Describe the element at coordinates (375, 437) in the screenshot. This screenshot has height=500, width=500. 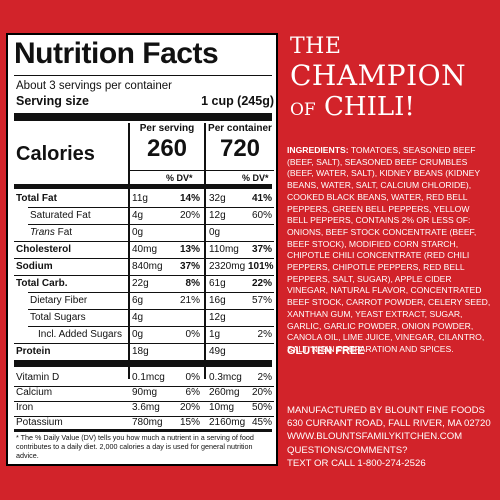
I see `website-link: WWW.BLOUNTSFAMILYKITCHEN.COM` at that location.